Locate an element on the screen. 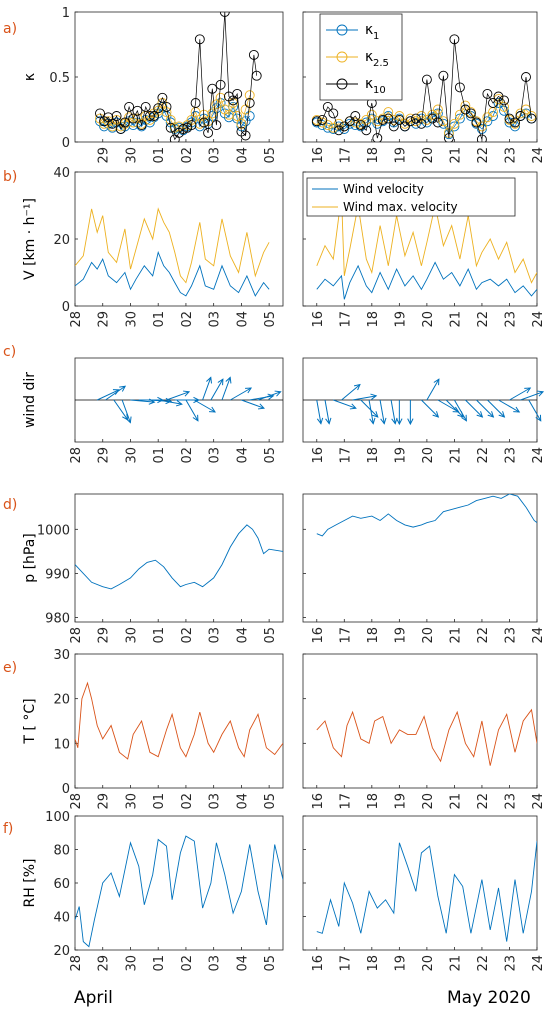 The height and width of the screenshot is (1009, 550). legend-label: Wind max. velocity is located at coordinates (400, 207).